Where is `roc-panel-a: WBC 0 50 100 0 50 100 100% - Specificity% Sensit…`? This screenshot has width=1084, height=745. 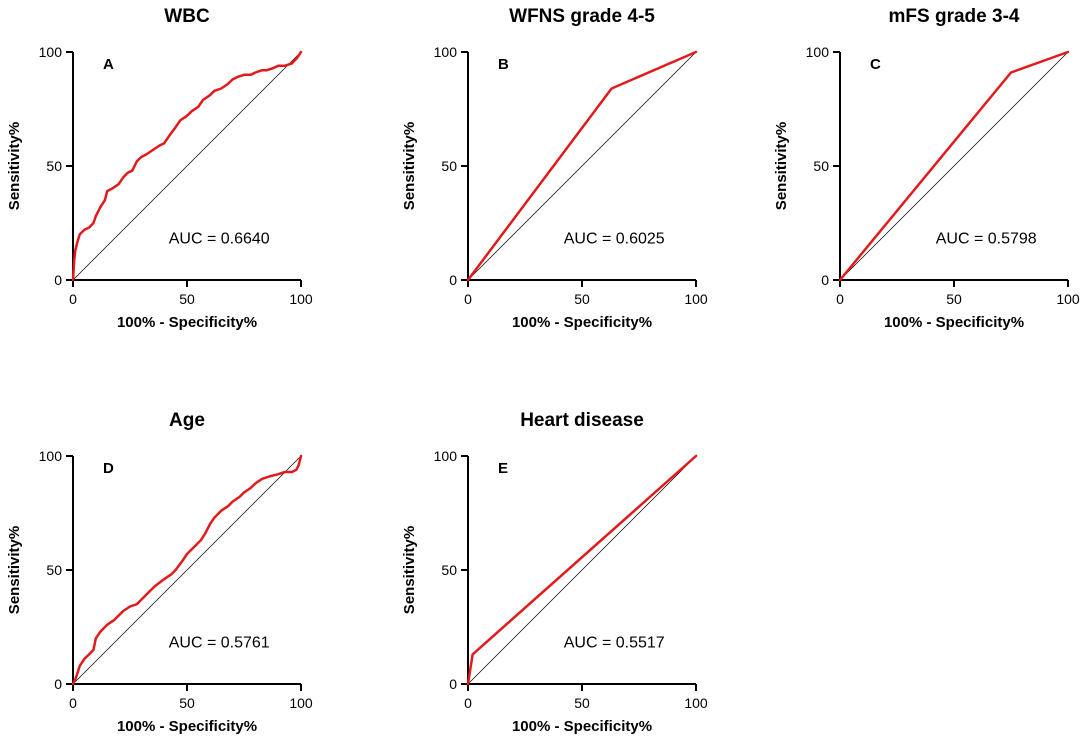 roc-panel-a: WBC 0 50 100 0 50 100 100% - Specificity% Sensit… is located at coordinates (159, 168).